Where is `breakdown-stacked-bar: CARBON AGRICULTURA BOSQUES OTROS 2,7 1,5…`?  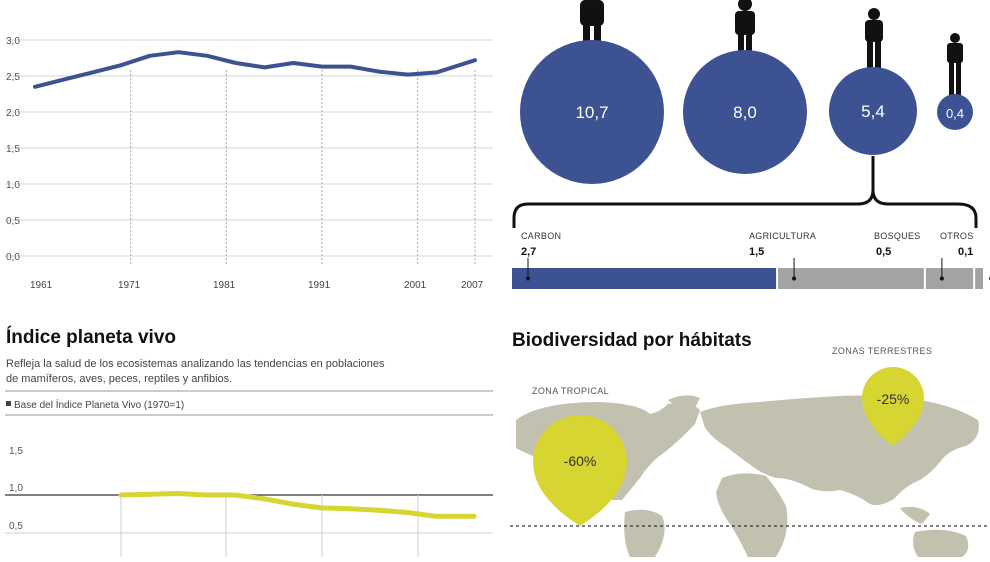 breakdown-stacked-bar: CARBON AGRICULTURA BOSQUES OTROS 2,7 1,5… is located at coordinates (751, 260).